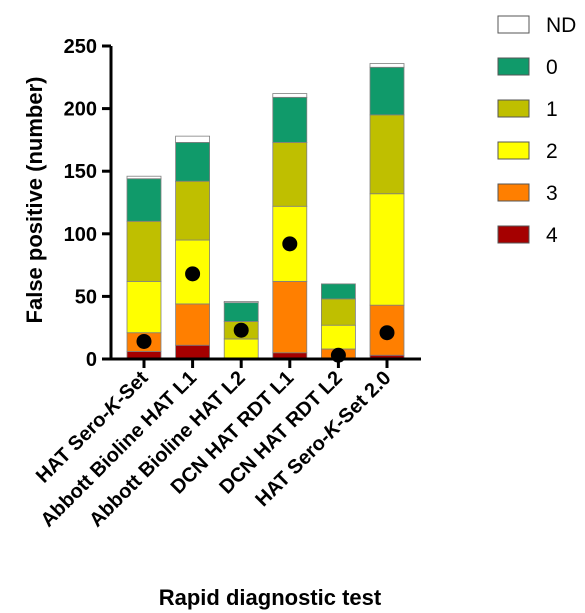 The image size is (585, 613). Describe the element at coordinates (552, 109) in the screenshot. I see `legend-label-1: 1` at that location.